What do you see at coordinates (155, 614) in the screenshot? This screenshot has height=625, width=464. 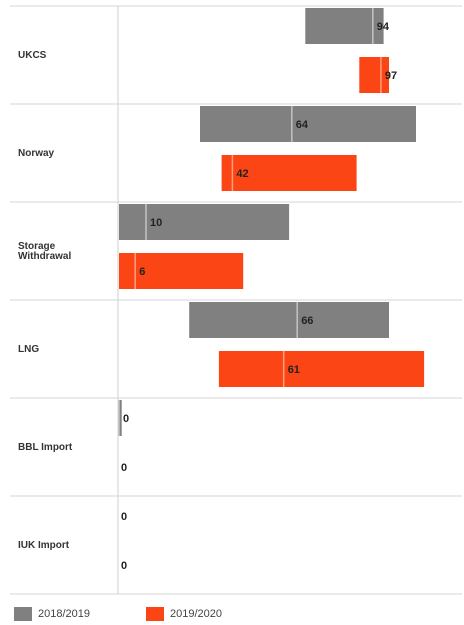 I see `legend-swatch-2019-2020` at bounding box center [155, 614].